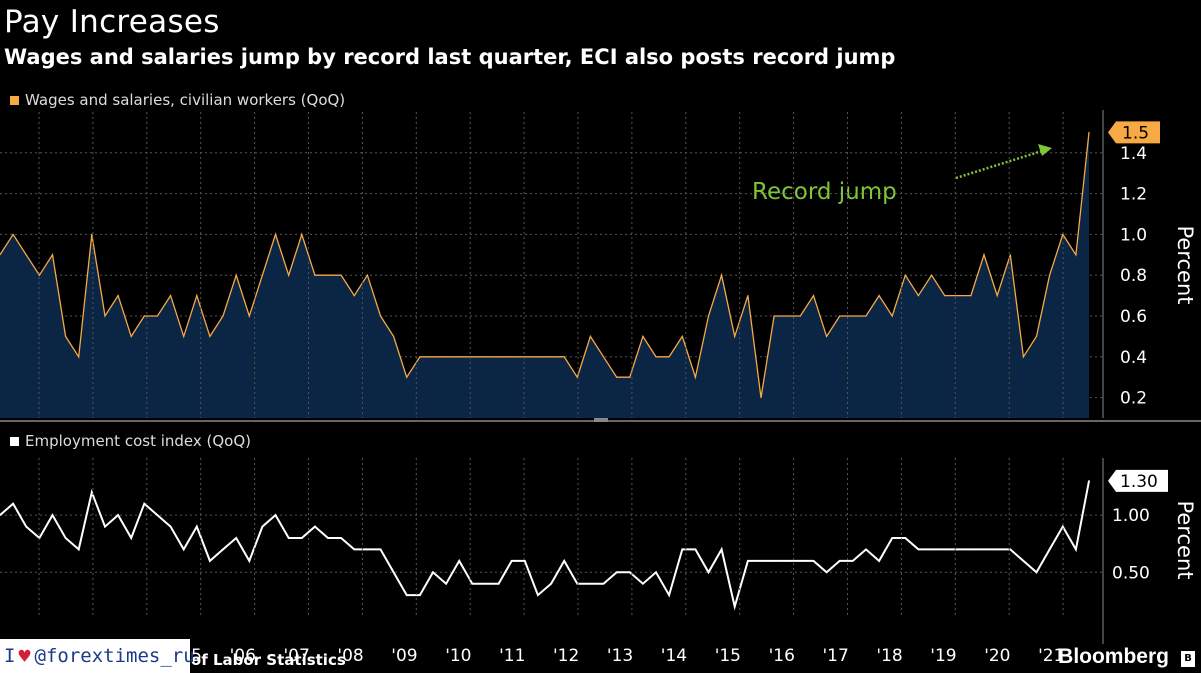  What do you see at coordinates (512, 656) in the screenshot?
I see `x-tick-label: '11` at bounding box center [512, 656].